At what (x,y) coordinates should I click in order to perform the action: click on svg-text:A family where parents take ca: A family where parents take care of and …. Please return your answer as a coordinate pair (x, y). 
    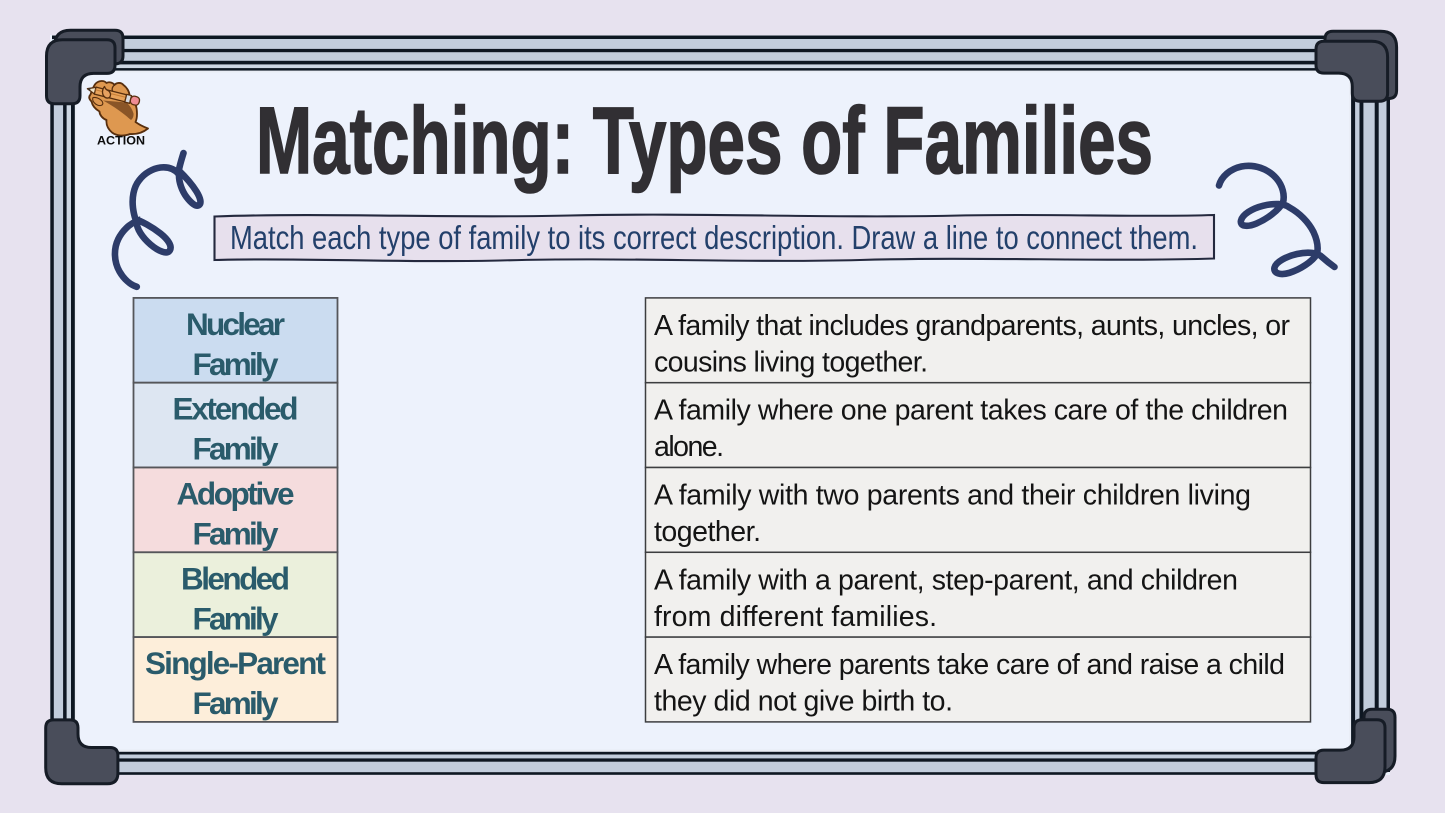
    Looking at the image, I should click on (969, 665).